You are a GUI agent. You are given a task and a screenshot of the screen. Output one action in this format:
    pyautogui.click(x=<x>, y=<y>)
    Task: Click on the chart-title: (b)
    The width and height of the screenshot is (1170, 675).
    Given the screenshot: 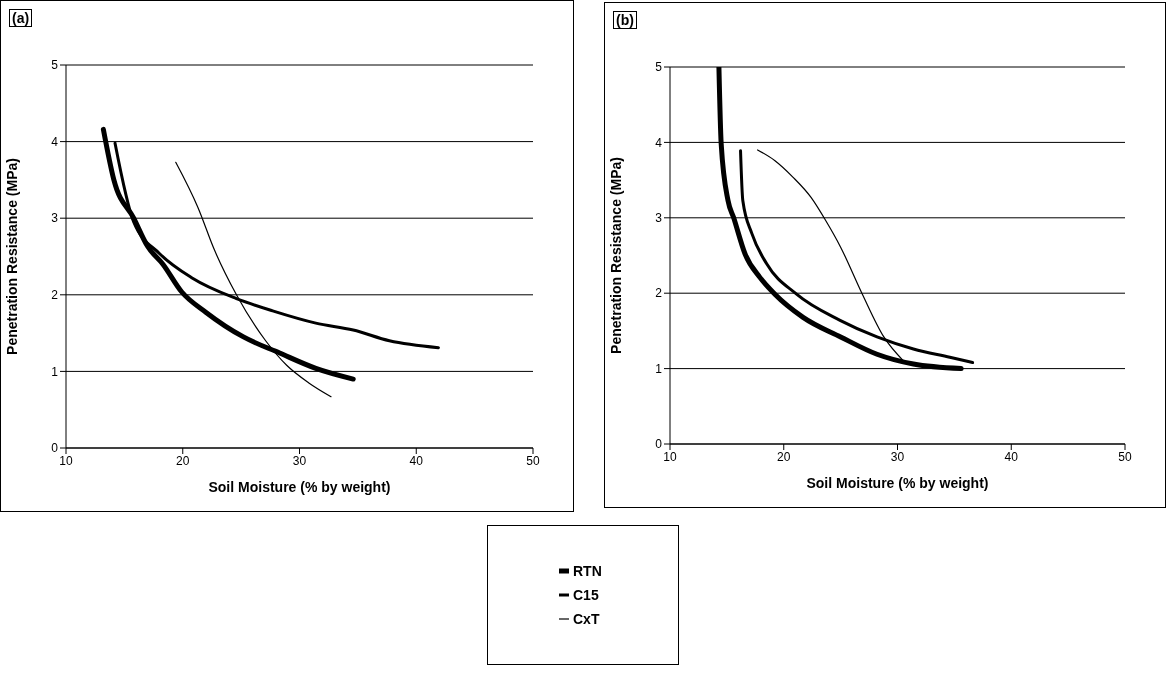 What is the action you would take?
    pyautogui.click(x=625, y=20)
    